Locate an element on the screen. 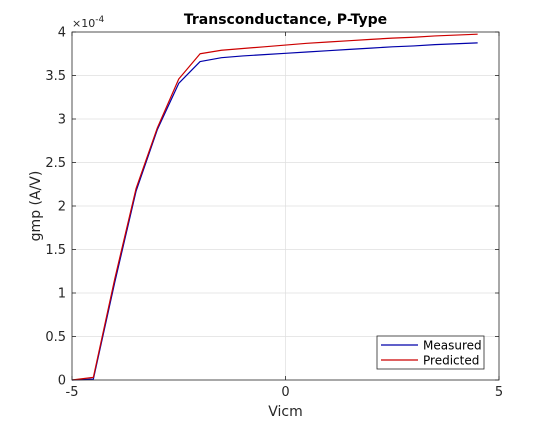 The width and height of the screenshot is (550, 427). chart-title: Transconductance, P-Type is located at coordinates (285, 20).